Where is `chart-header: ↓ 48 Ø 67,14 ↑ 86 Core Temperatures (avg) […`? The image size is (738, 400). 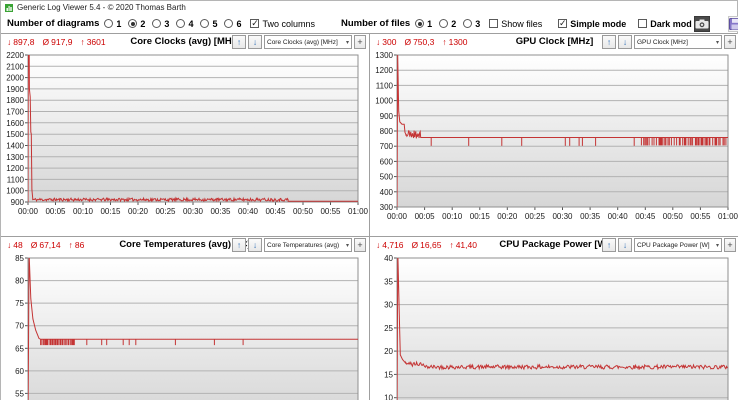
chart-header: ↓ 48 Ø 67,14 ↑ 86 Core Temperatures (avg) [… is located at coordinates (185, 245).